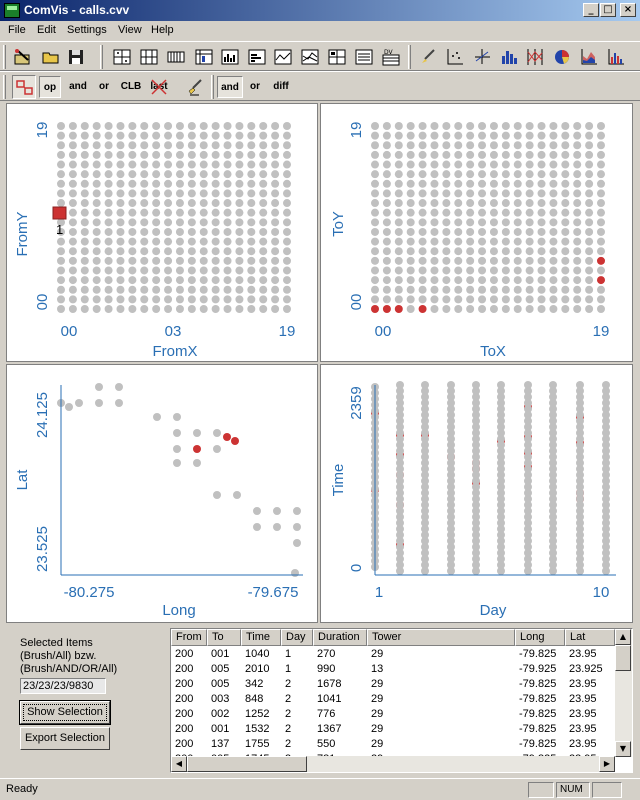  Describe the element at coordinates (428, 57) in the screenshot. I see `brush-tool-button` at that location.